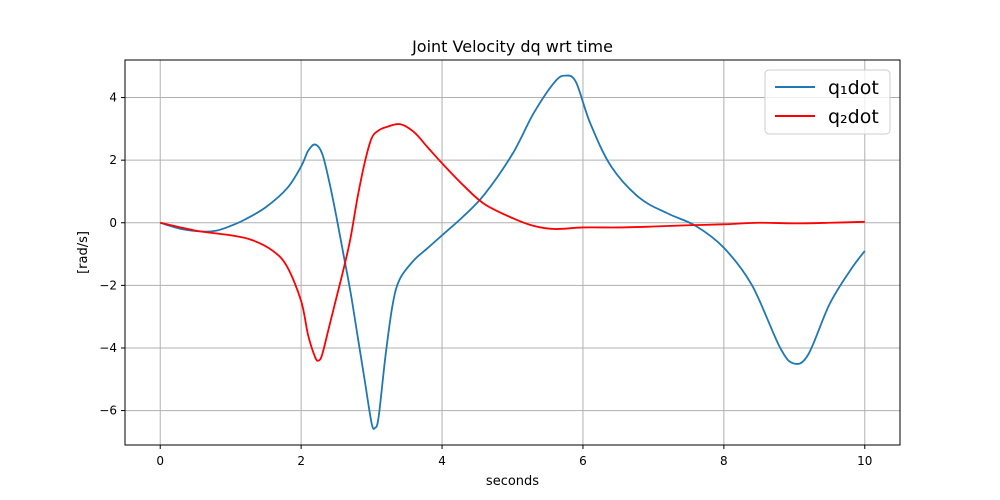 The image size is (1000, 500). I want to click on x-tick-label: 10, so click(864, 461).